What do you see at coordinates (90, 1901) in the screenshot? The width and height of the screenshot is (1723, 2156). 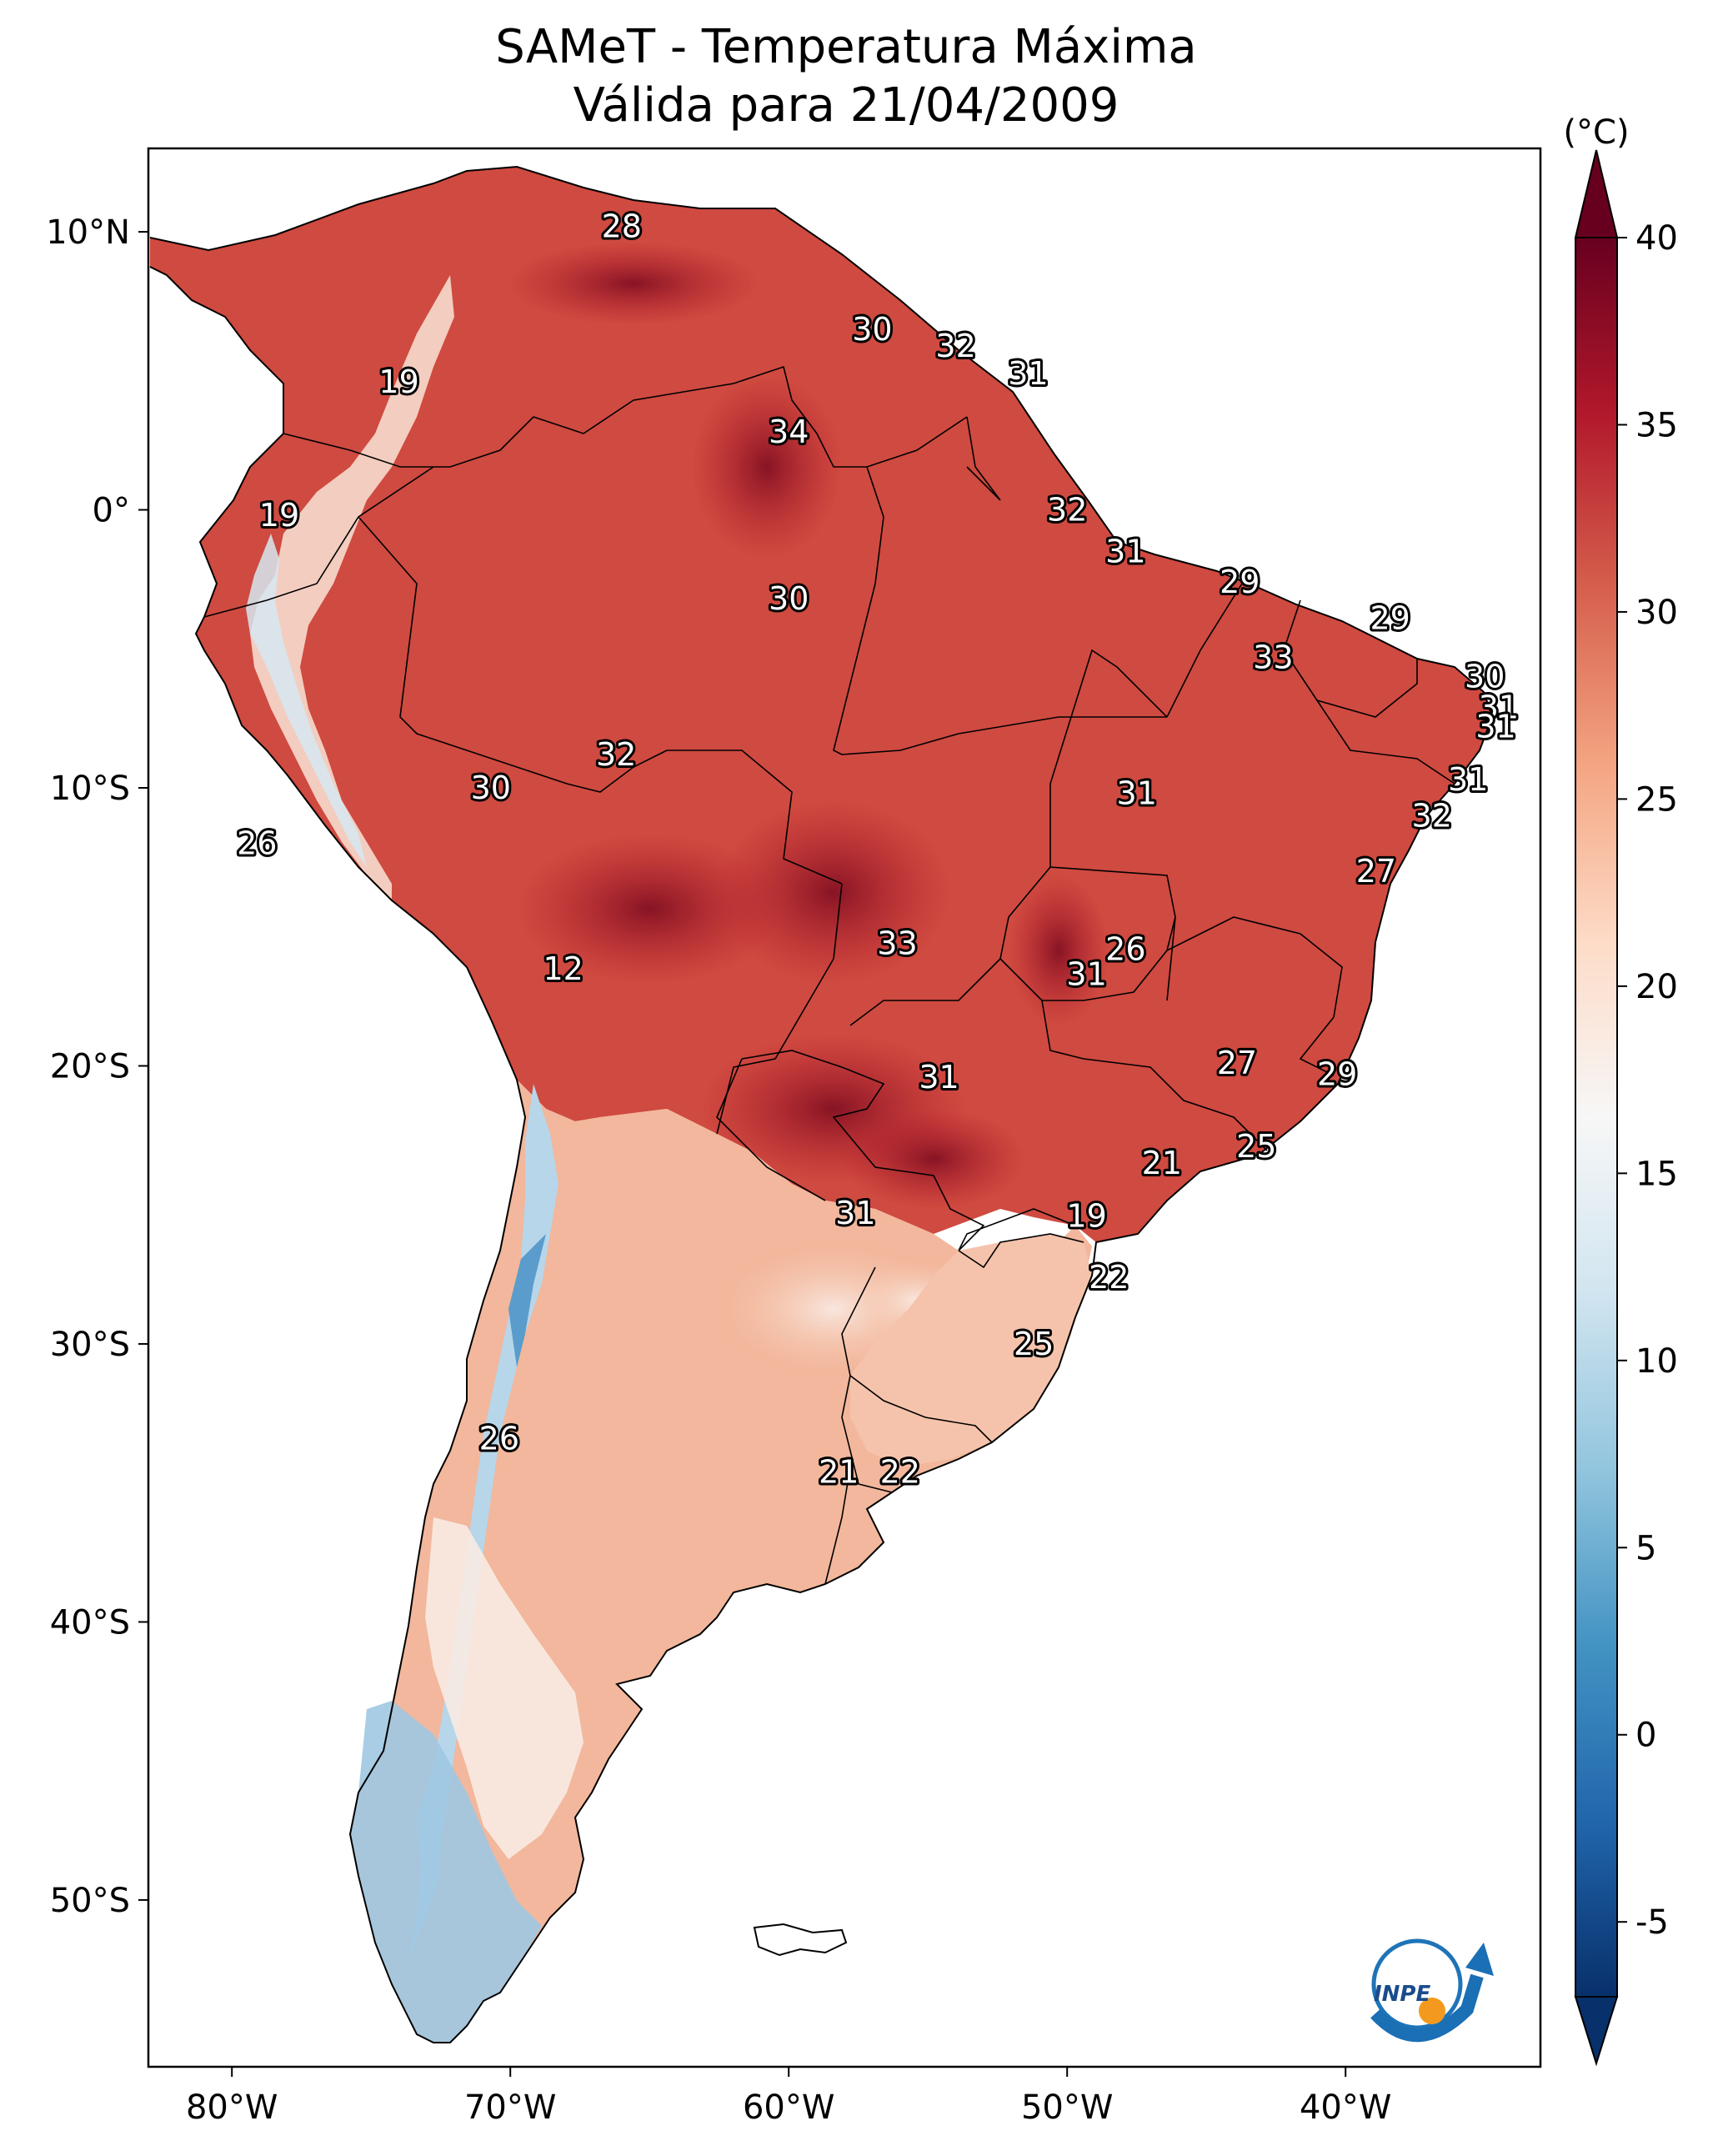 I see `lat-tick-label: 50°S` at bounding box center [90, 1901].